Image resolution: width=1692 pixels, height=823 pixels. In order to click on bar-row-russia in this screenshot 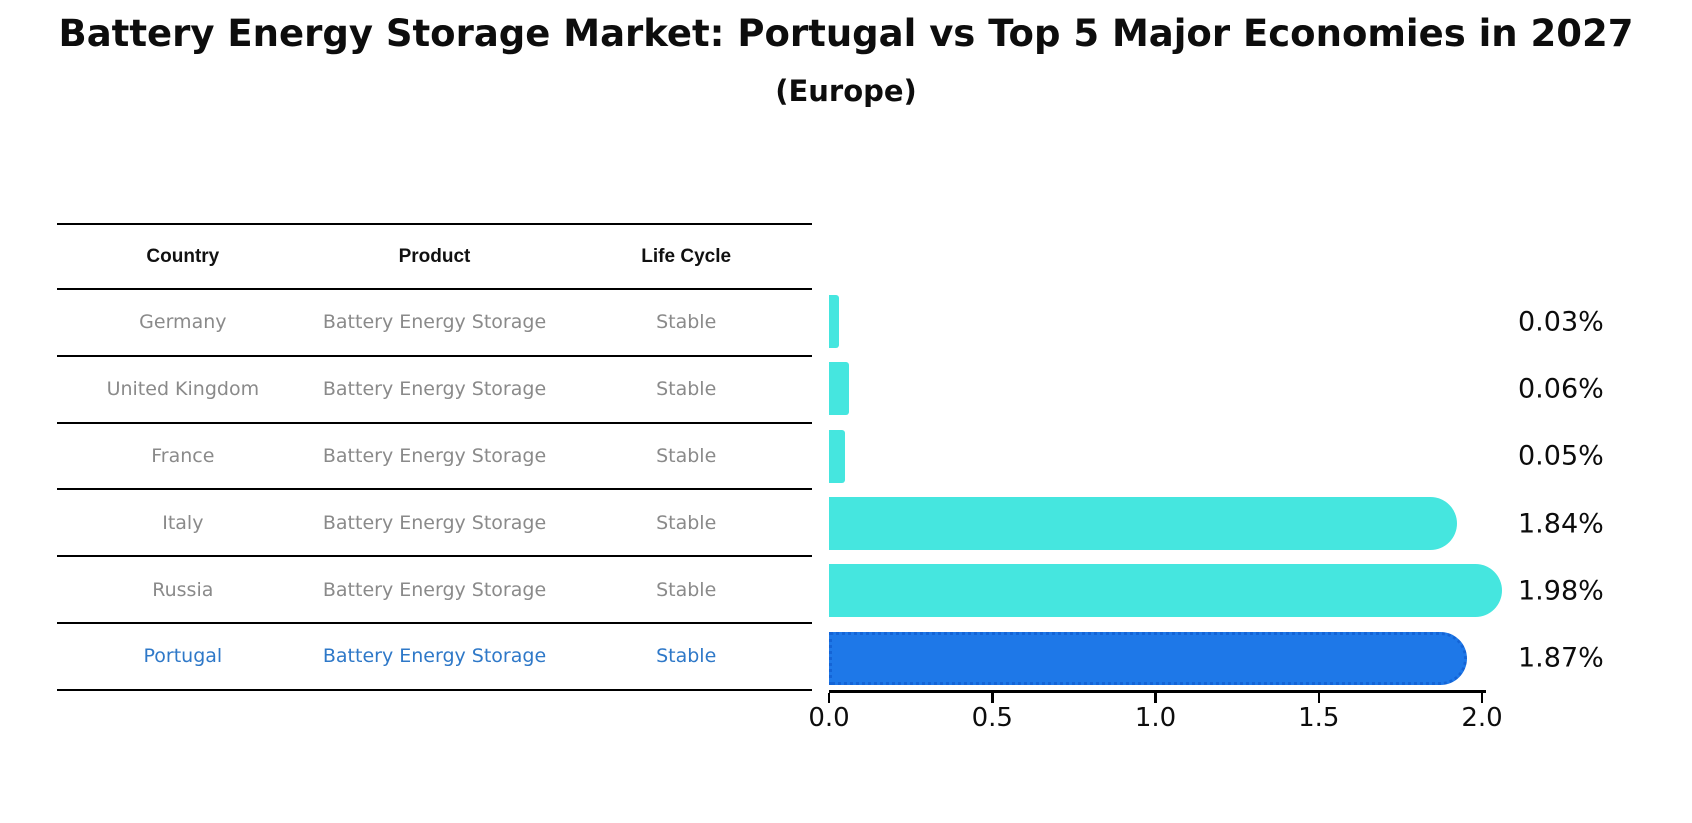, I will do `click(1166, 590)`.